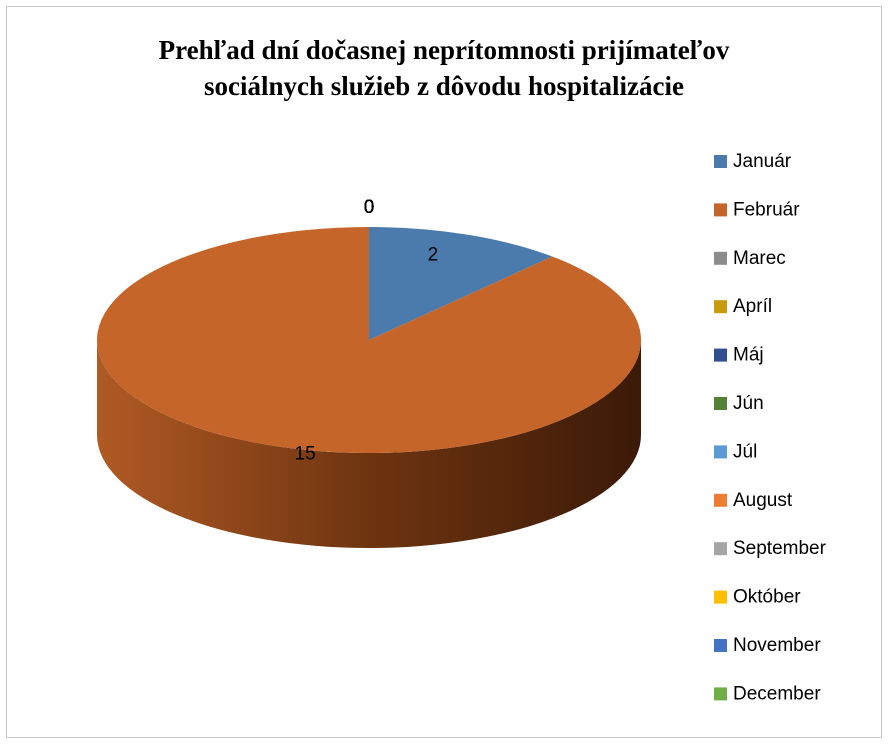  Describe the element at coordinates (766, 209) in the screenshot. I see `legend-label: Február` at that location.